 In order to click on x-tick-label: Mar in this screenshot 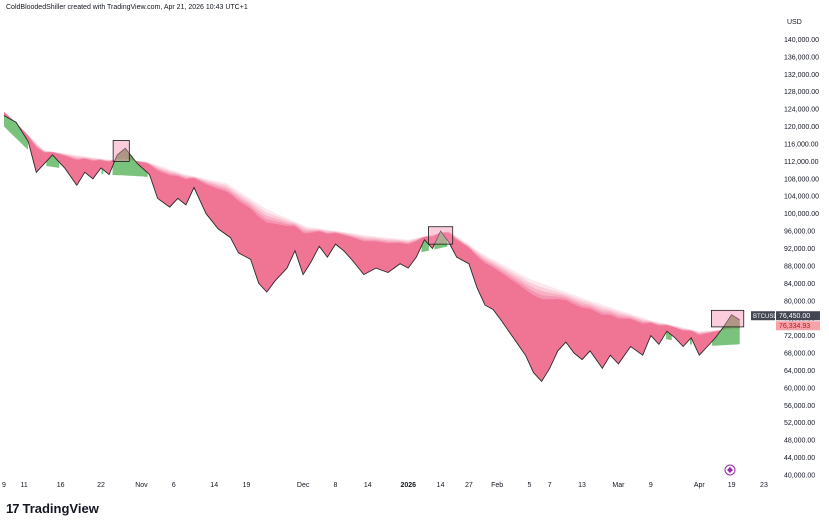, I will do `click(618, 485)`.